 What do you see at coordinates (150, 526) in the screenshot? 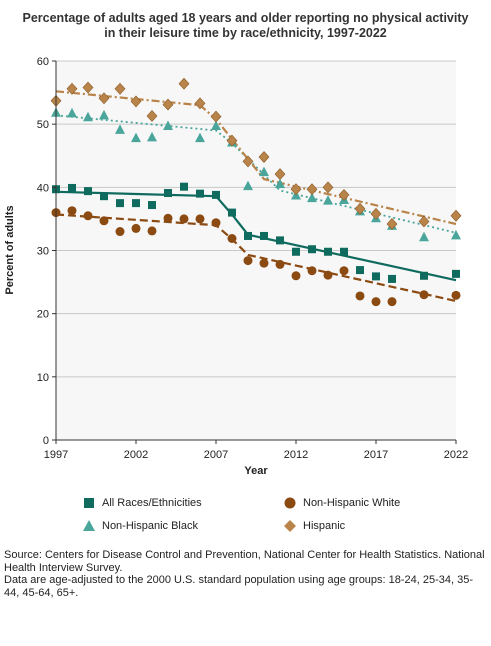
I see `legend-label: Non-Hispanic Black` at bounding box center [150, 526].